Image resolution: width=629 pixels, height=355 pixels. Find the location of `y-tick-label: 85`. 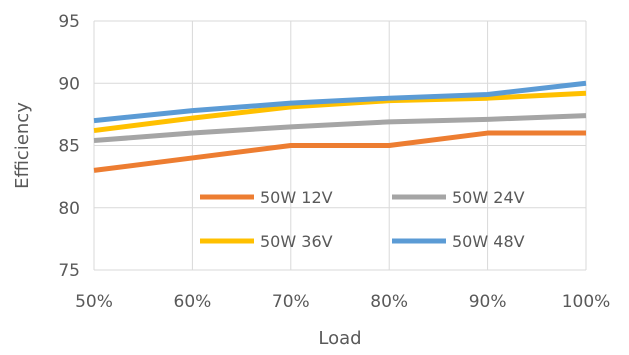

y-tick-label: 85 is located at coordinates (69, 147).